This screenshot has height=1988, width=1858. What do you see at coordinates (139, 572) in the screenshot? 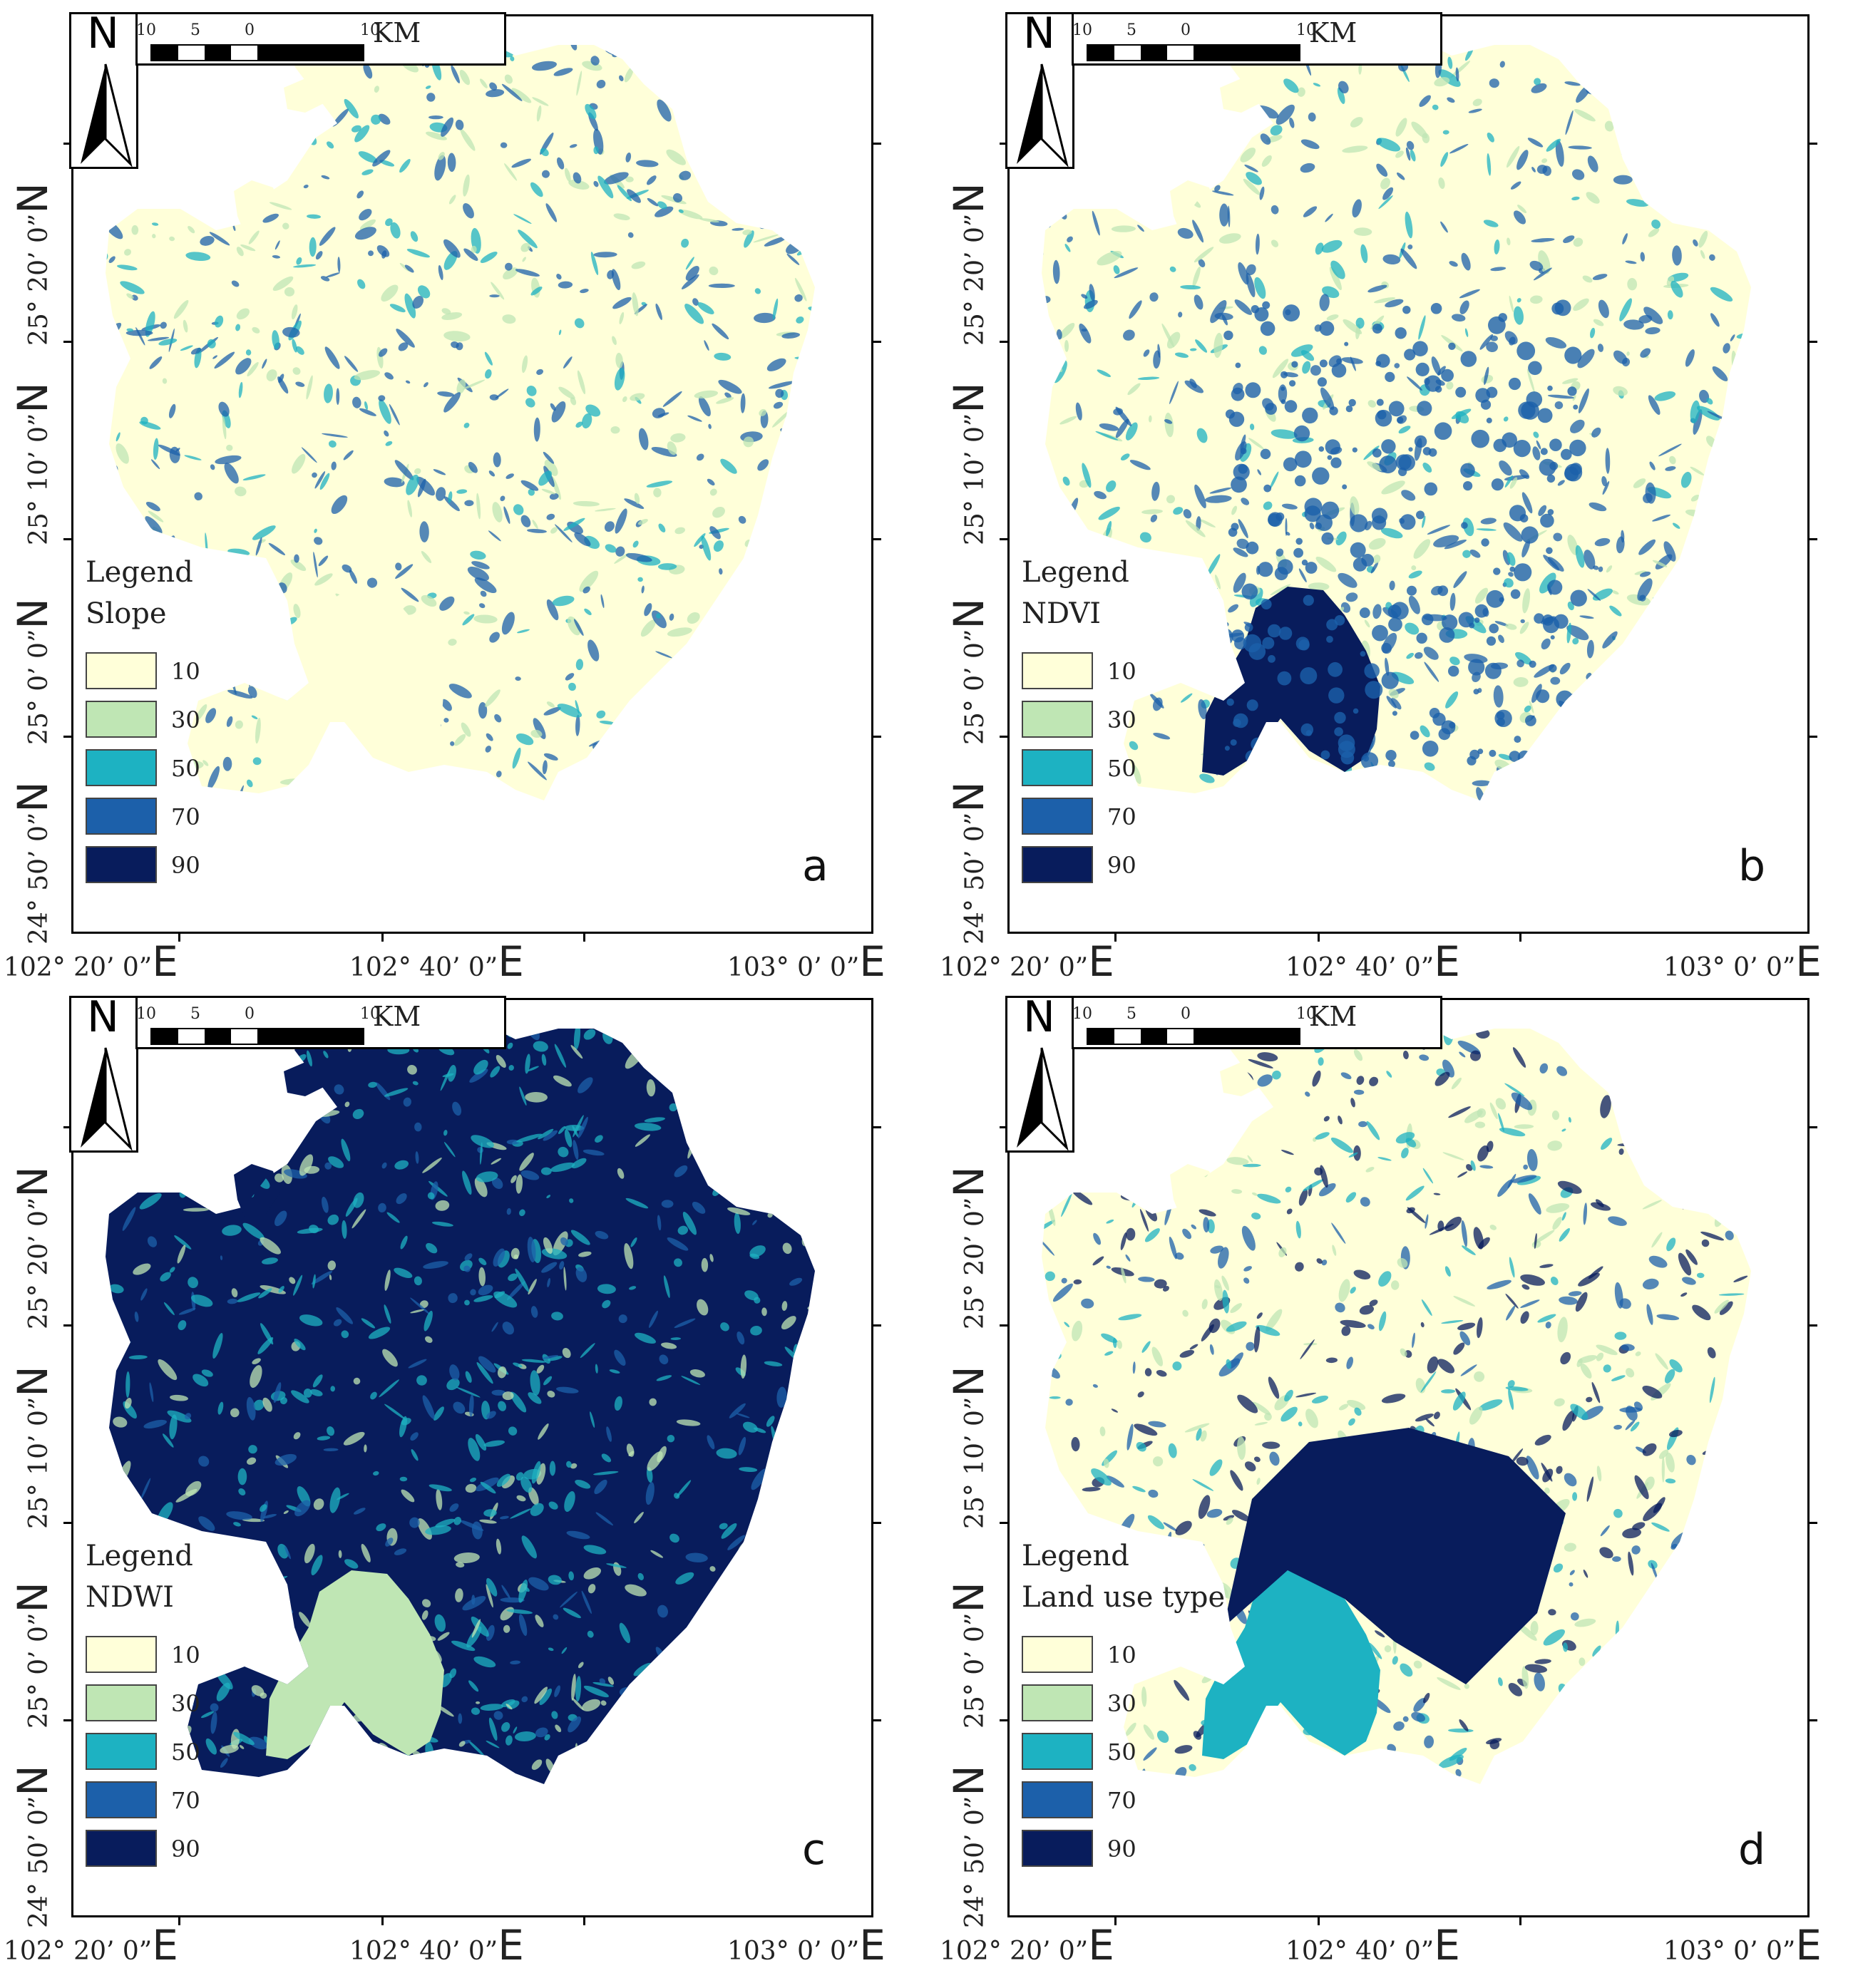
I see `legend-title: Legend` at bounding box center [139, 572].